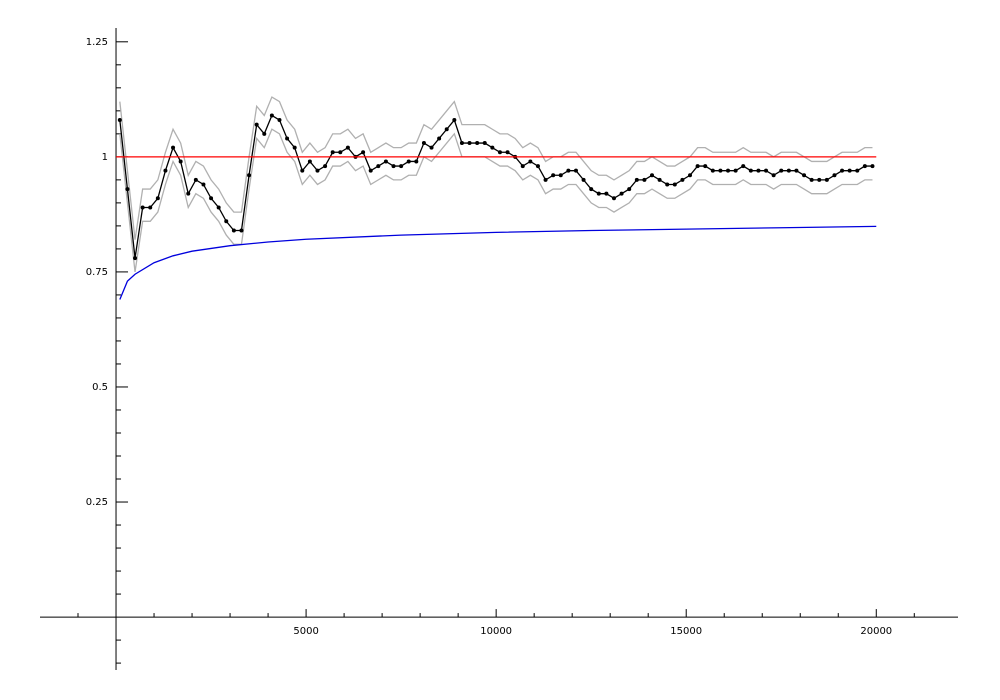 The image size is (1000, 700). I want to click on y-tick-label: 1.25, so click(97, 42).